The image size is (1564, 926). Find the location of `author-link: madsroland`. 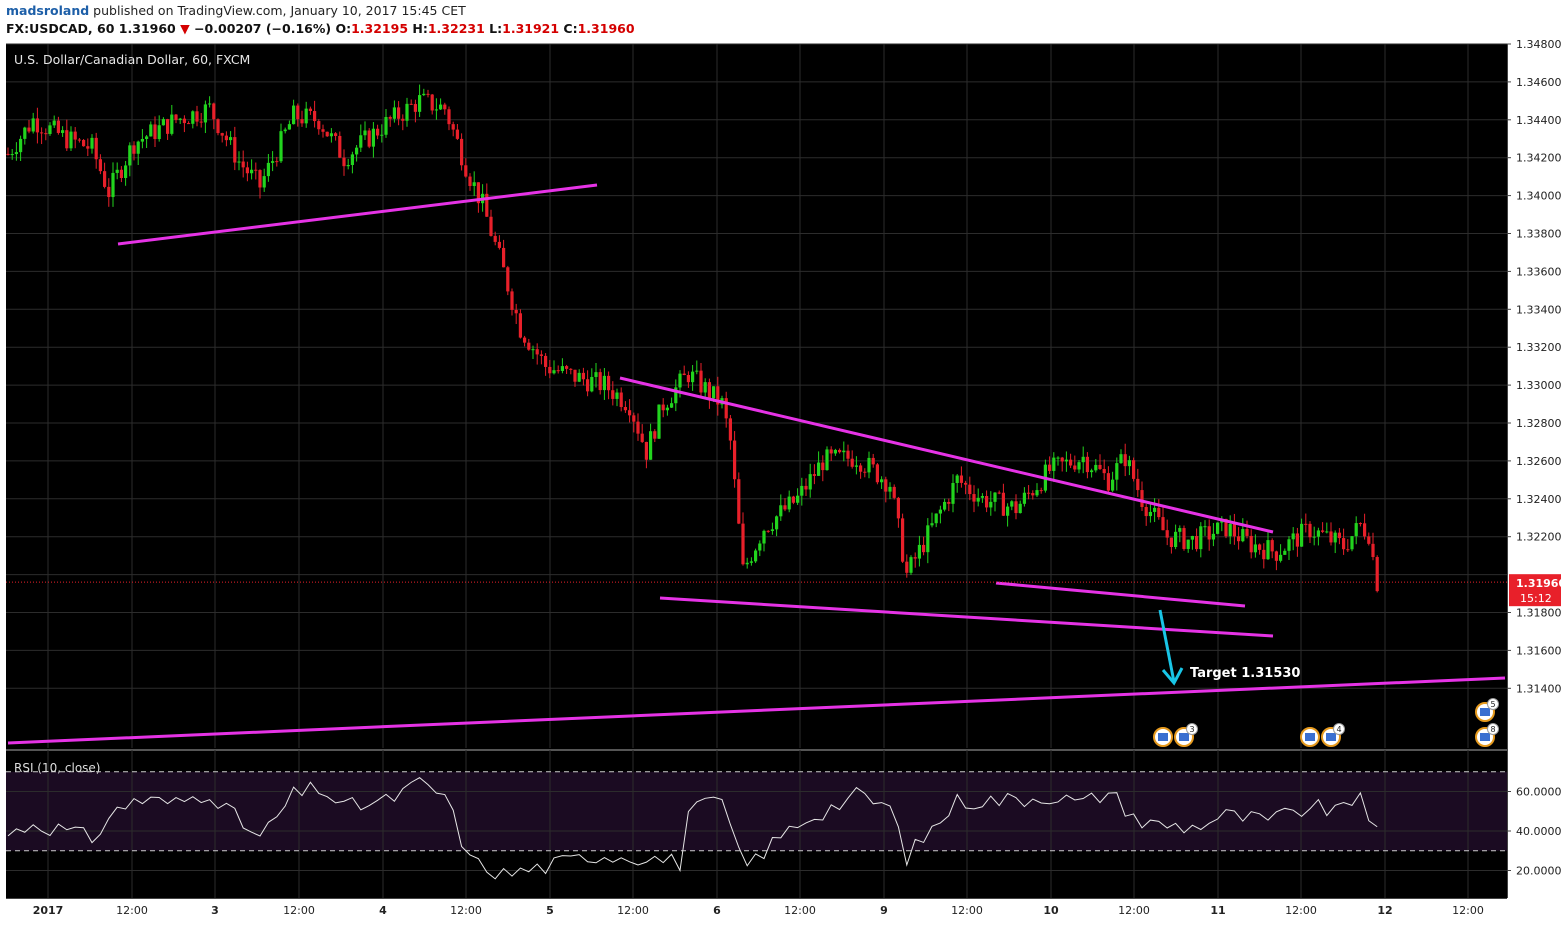

author-link: madsroland is located at coordinates (48, 10).